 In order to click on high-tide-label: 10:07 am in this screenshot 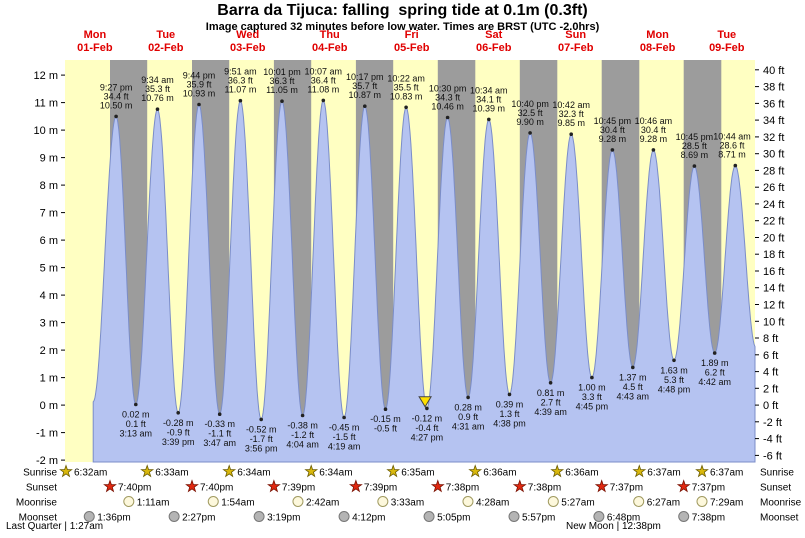, I will do `click(324, 71)`.